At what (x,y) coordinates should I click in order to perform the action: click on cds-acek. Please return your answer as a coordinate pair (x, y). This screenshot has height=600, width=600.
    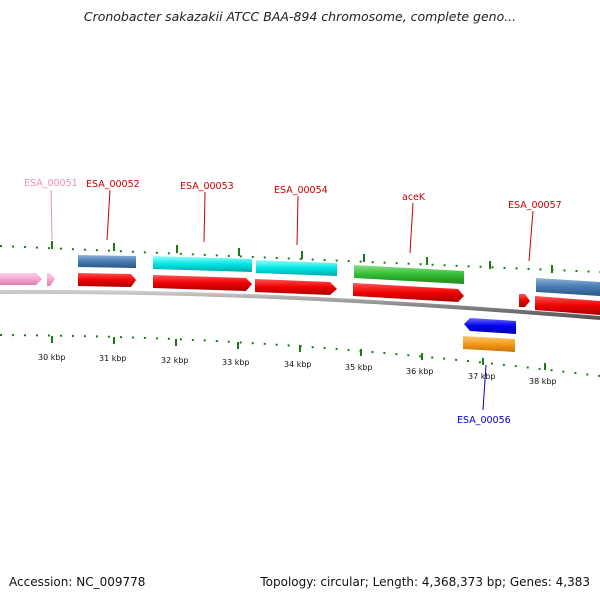
    Looking at the image, I should click on (408, 292).